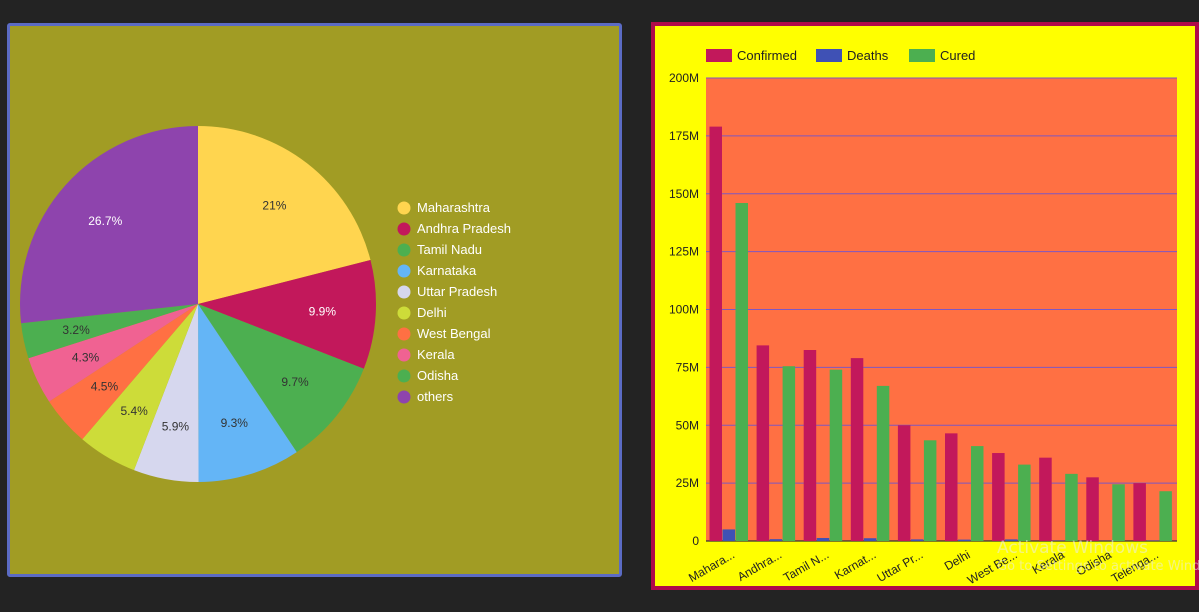 The width and height of the screenshot is (1199, 612). Describe the element at coordinates (247, 393) in the screenshot. I see `pie-slice-karnataka` at that location.